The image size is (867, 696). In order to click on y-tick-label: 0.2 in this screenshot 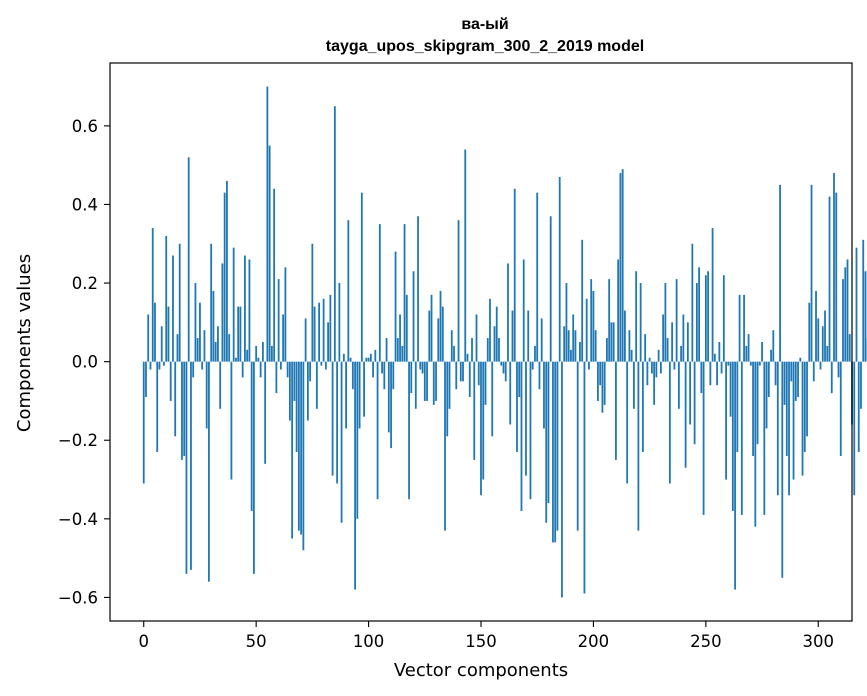, I will do `click(85, 283)`.